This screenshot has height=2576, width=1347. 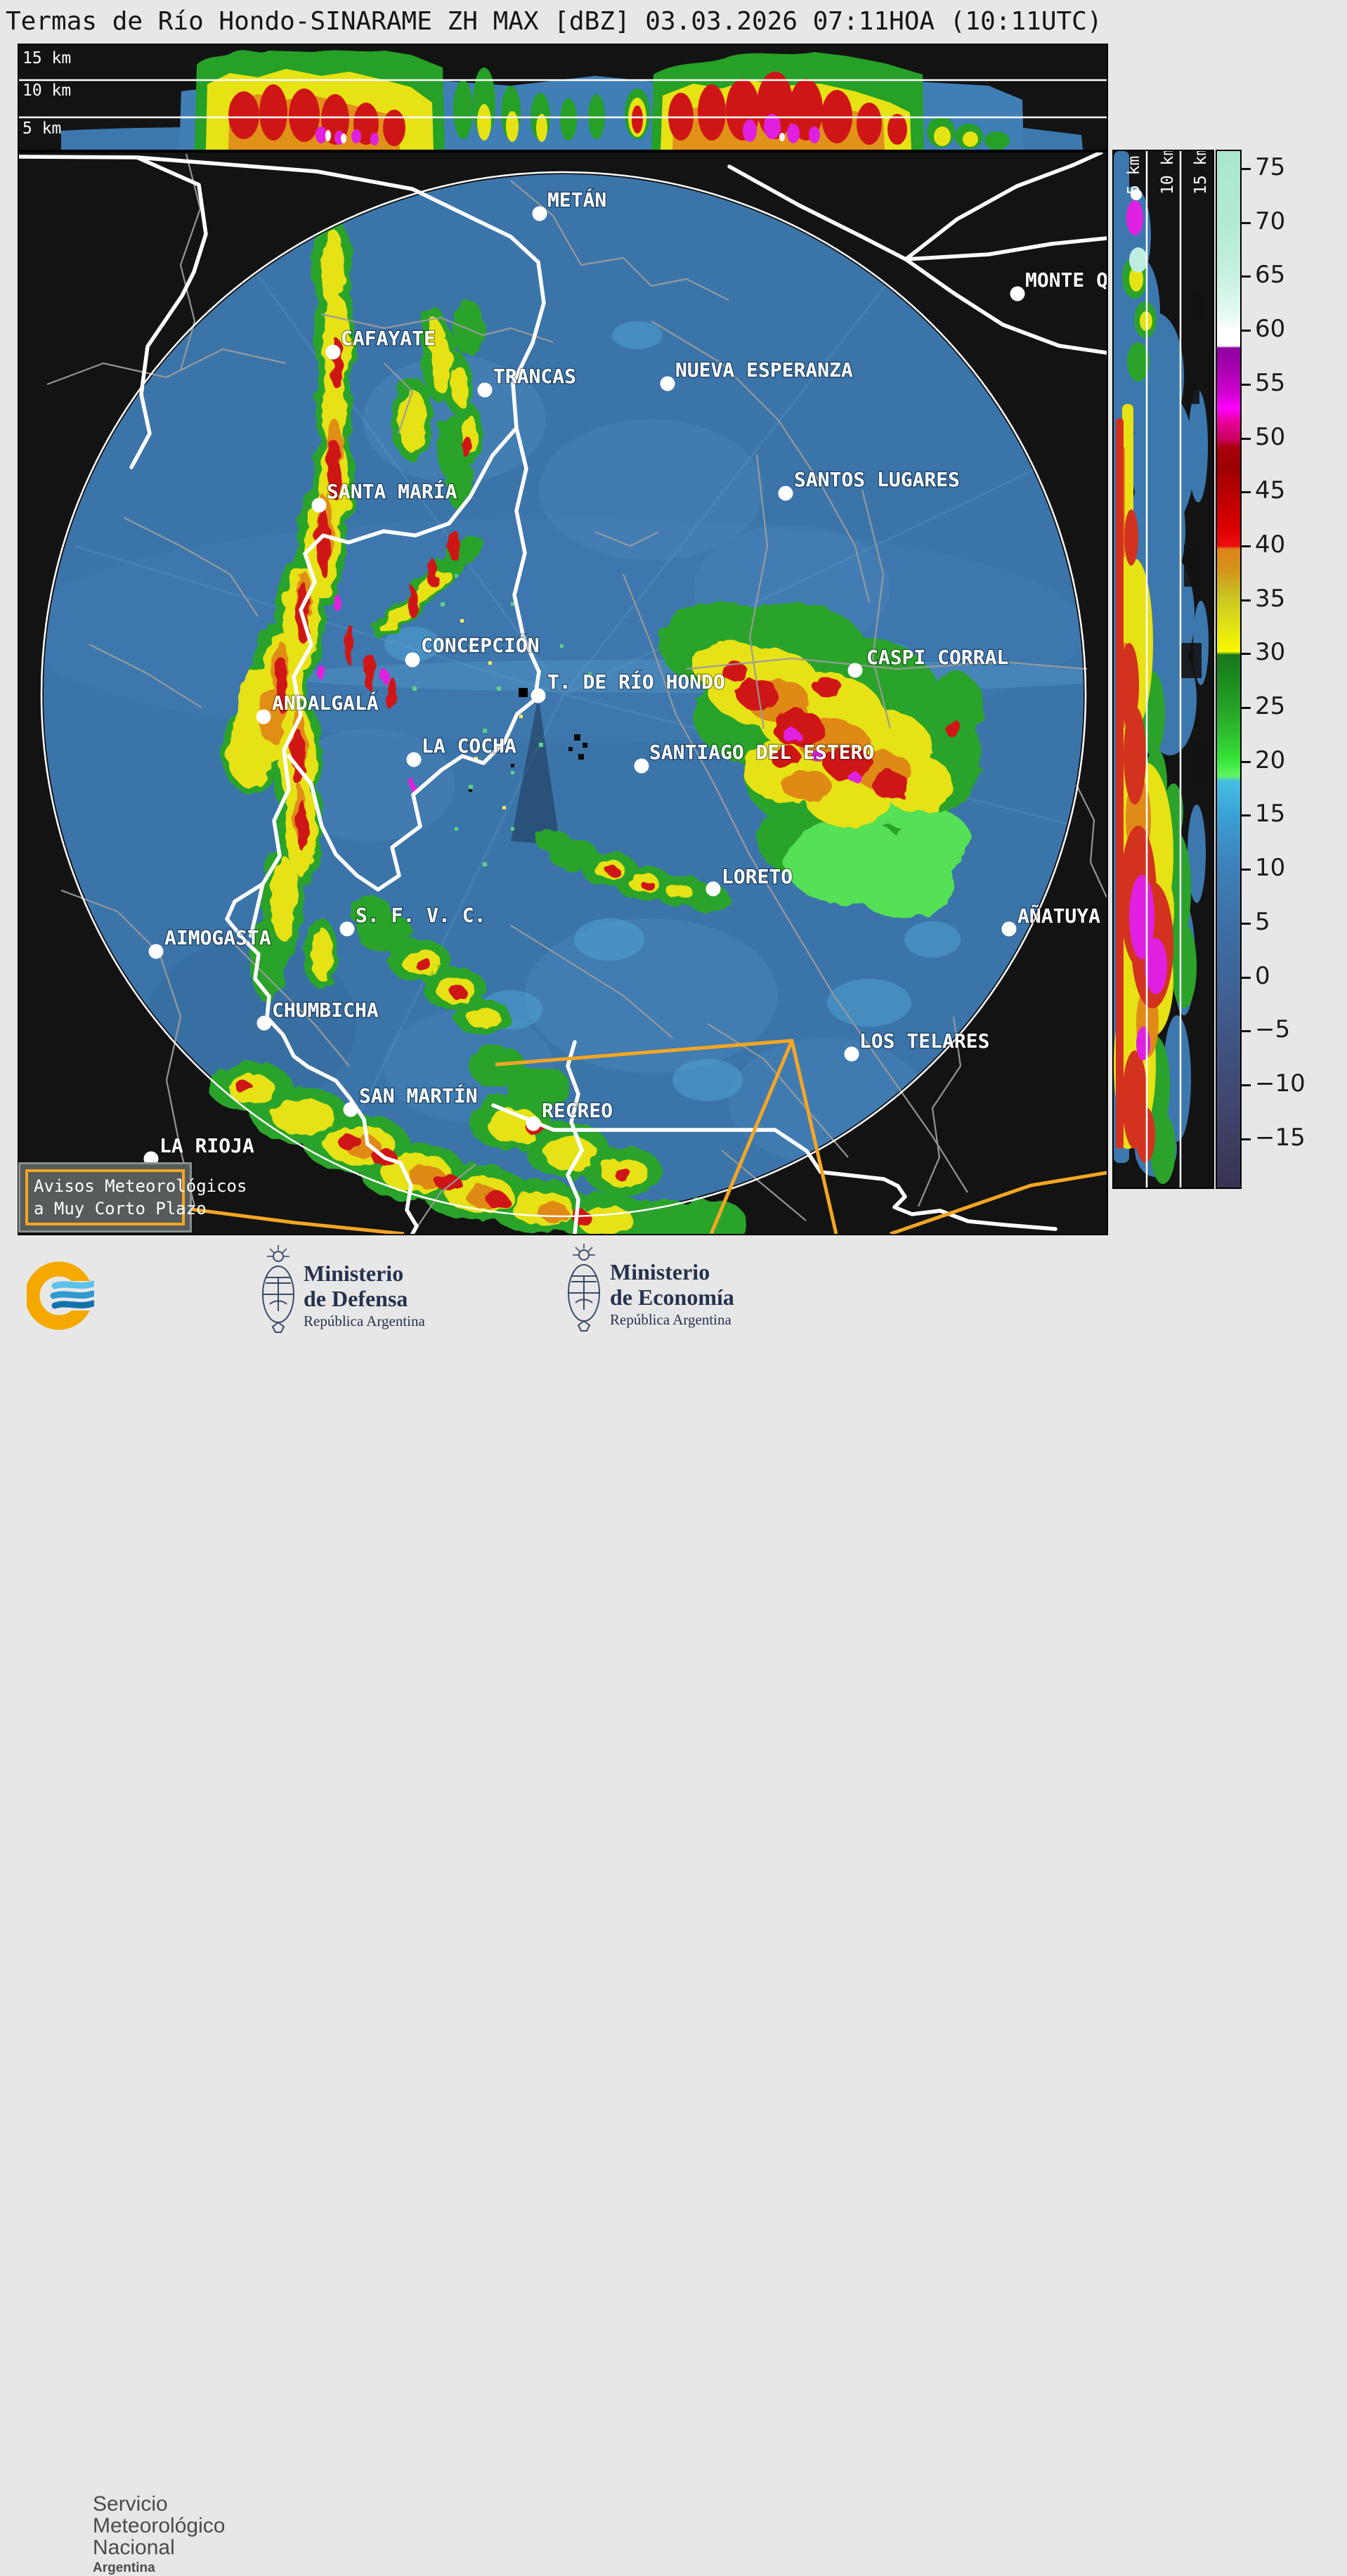 I want to click on warning-notice-box: Avisos Meteorológicos a Muy Corto Plazo, so click(x=132, y=1197).